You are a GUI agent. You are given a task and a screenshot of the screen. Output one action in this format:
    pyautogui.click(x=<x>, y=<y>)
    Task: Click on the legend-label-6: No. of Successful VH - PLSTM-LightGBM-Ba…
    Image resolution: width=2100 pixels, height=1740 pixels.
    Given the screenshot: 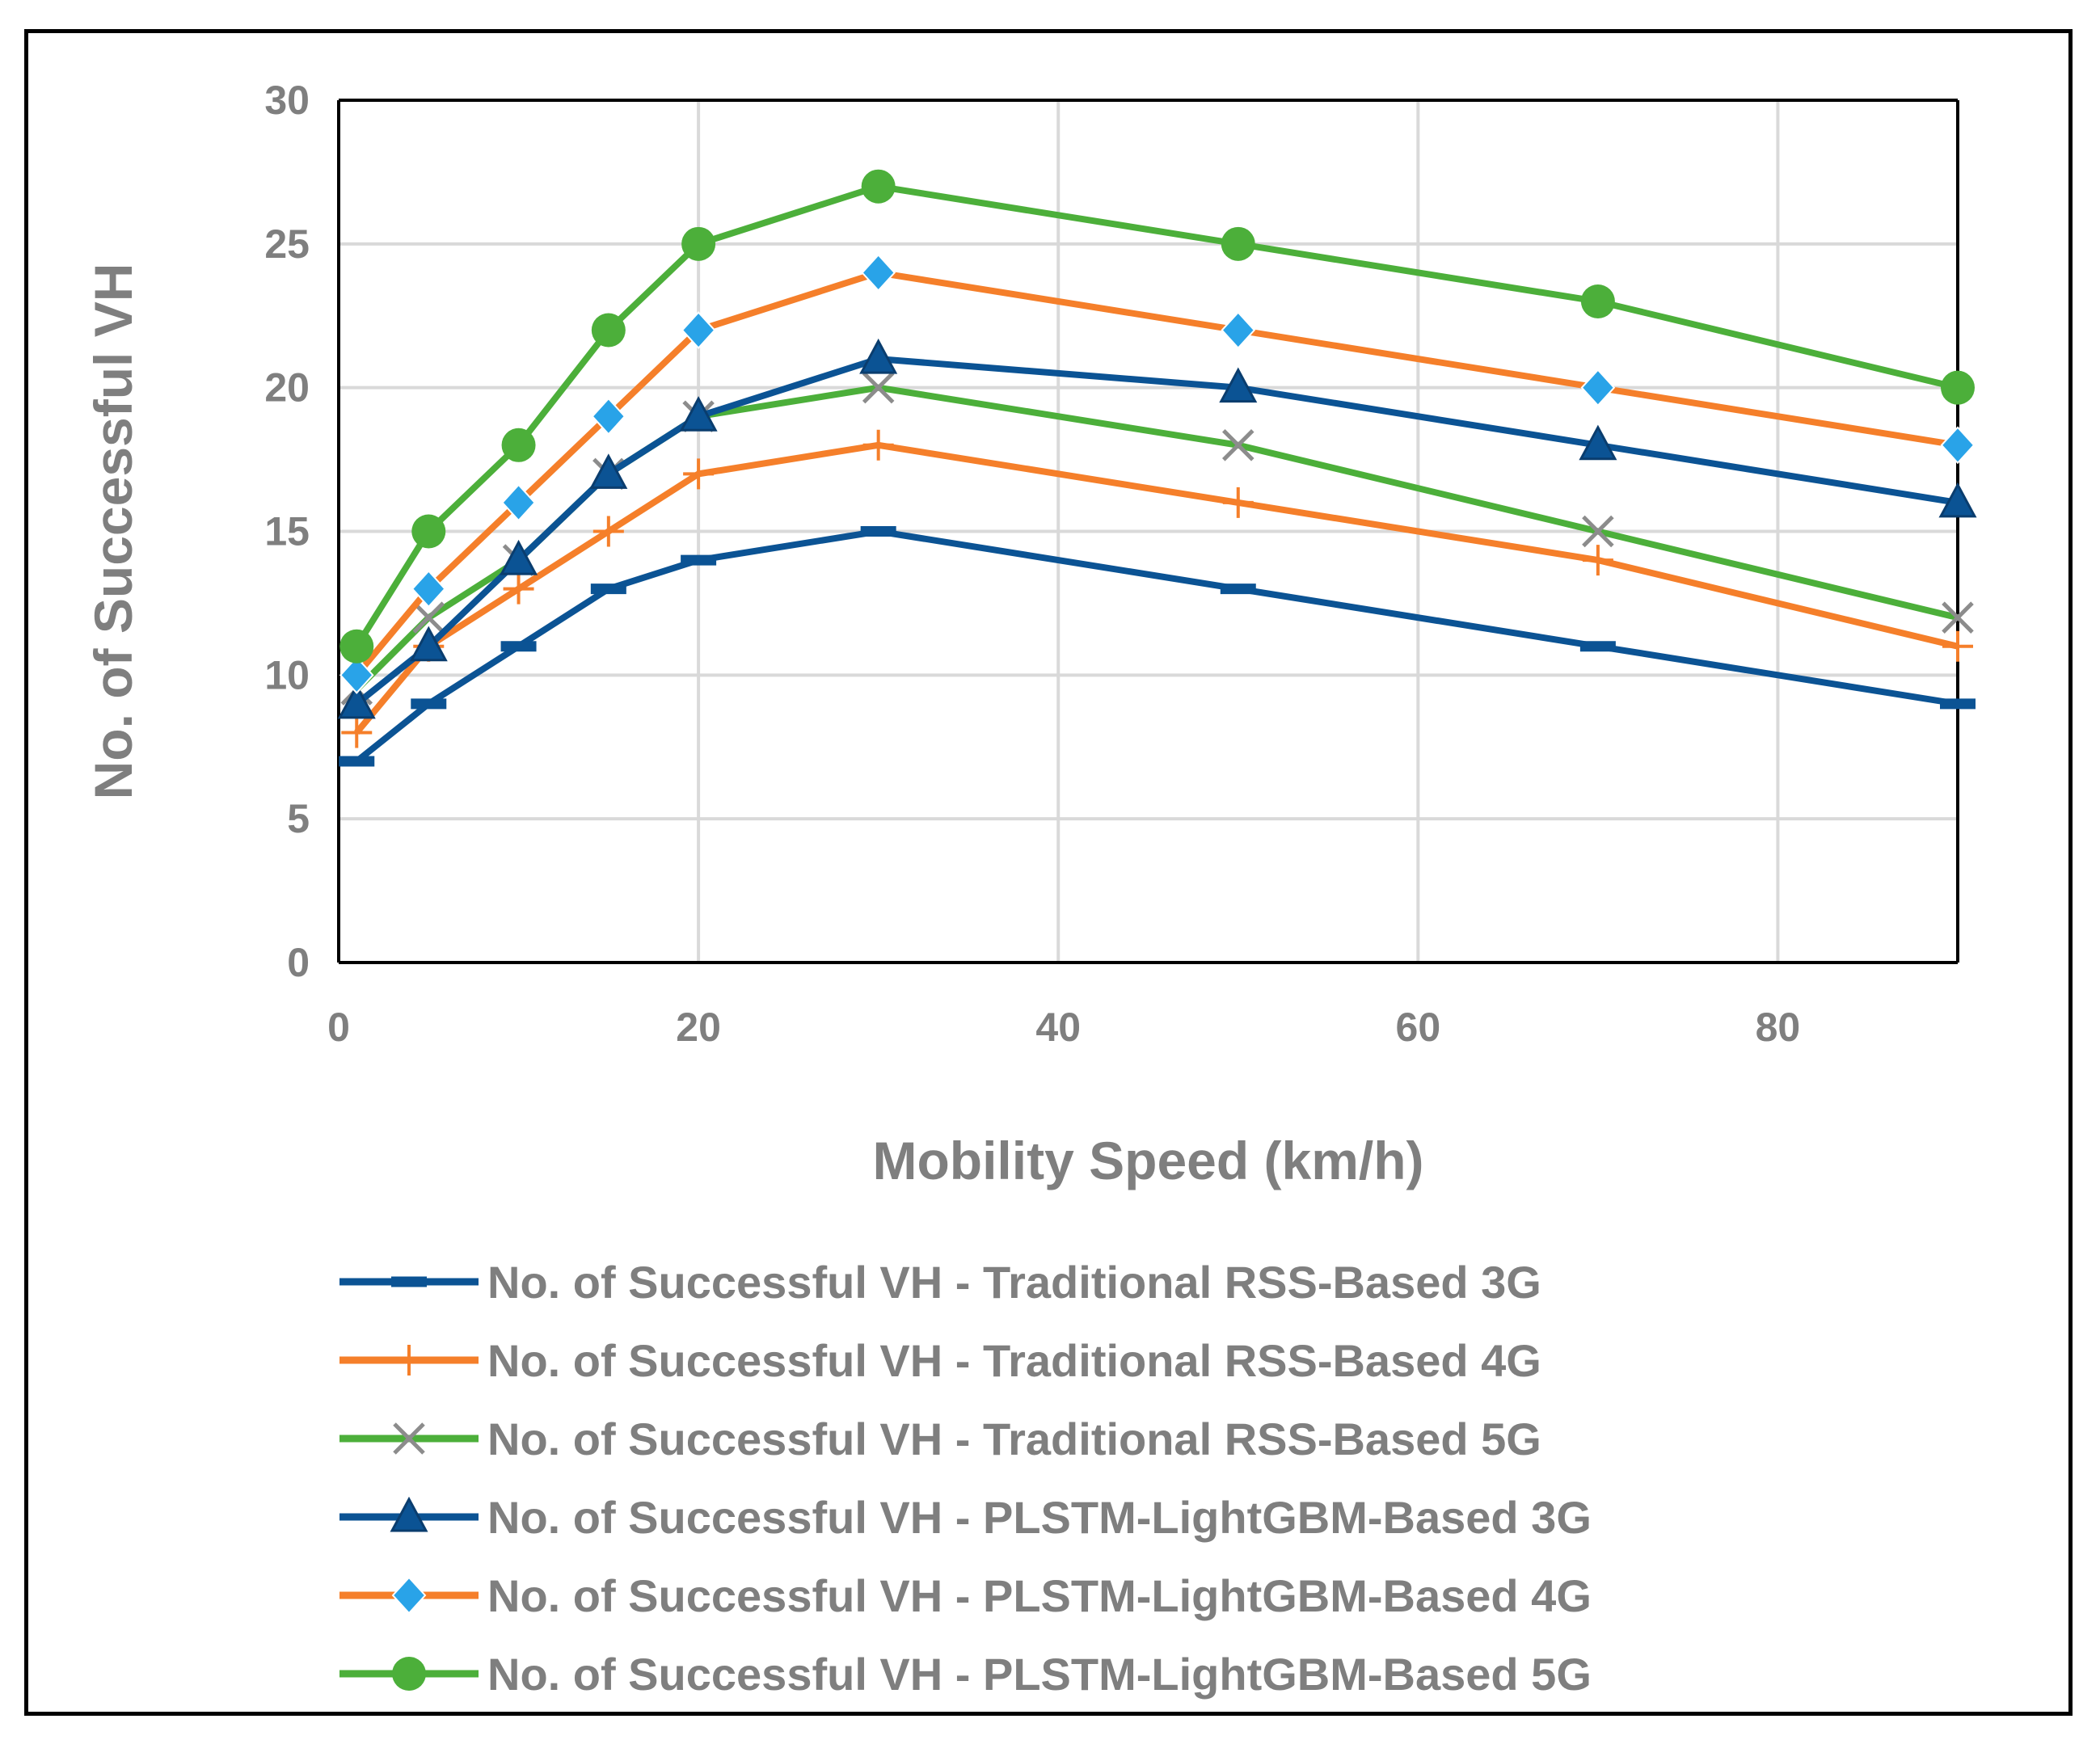 What is the action you would take?
    pyautogui.click(x=1039, y=1674)
    